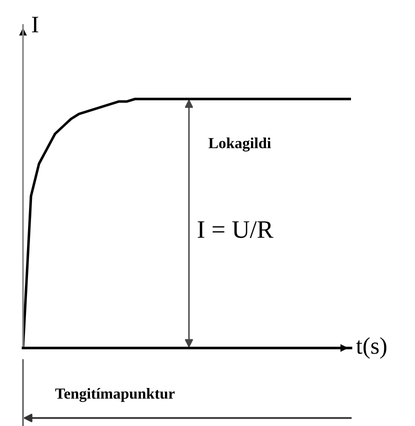 The width and height of the screenshot is (415, 426). What do you see at coordinates (35, 24) in the screenshot?
I see `y-axis-title: I` at bounding box center [35, 24].